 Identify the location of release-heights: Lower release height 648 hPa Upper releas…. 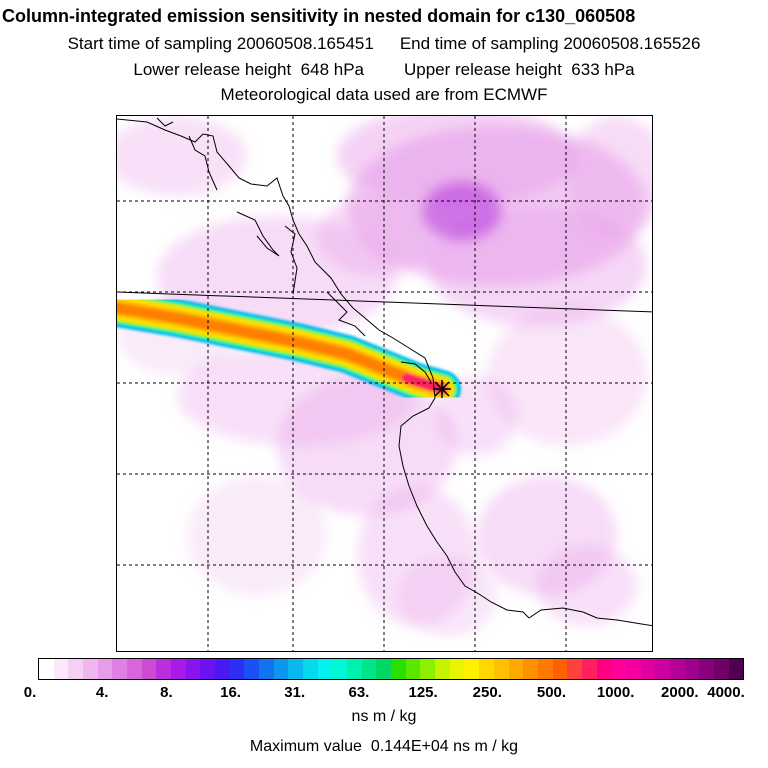
(384, 70).